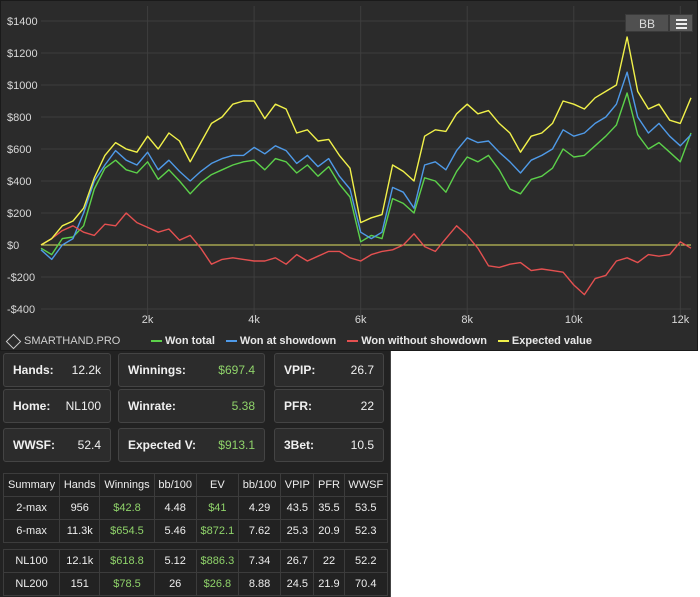 The width and height of the screenshot is (700, 597). Describe the element at coordinates (31, 561) in the screenshot. I see `table-cell: NL100` at that location.